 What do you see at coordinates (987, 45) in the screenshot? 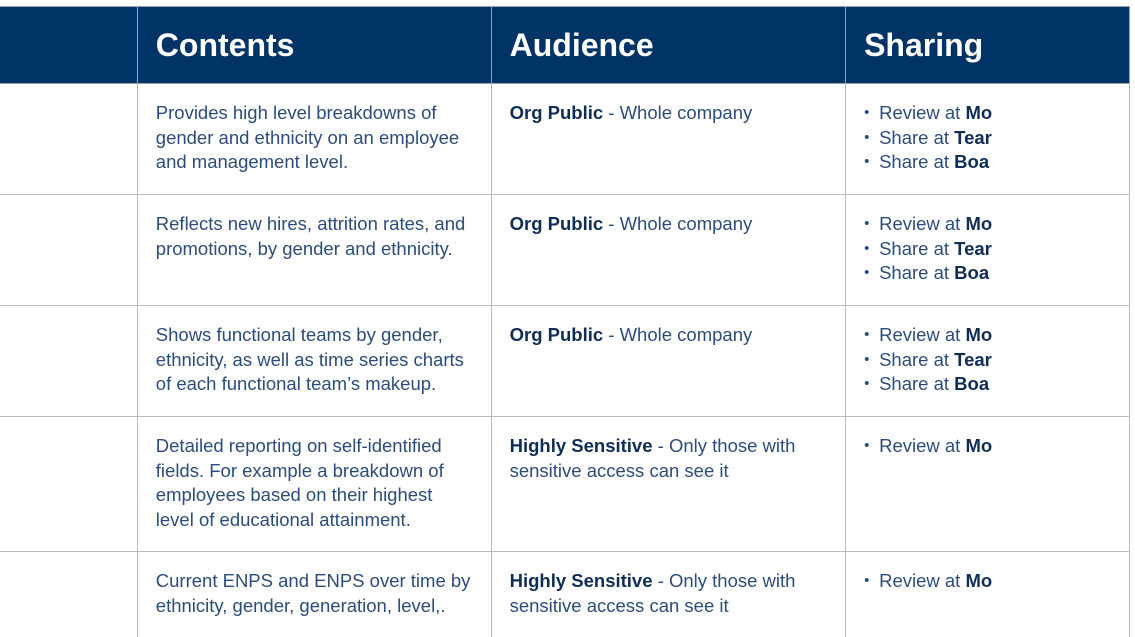
I see `header-sharing: Sharing` at bounding box center [987, 45].